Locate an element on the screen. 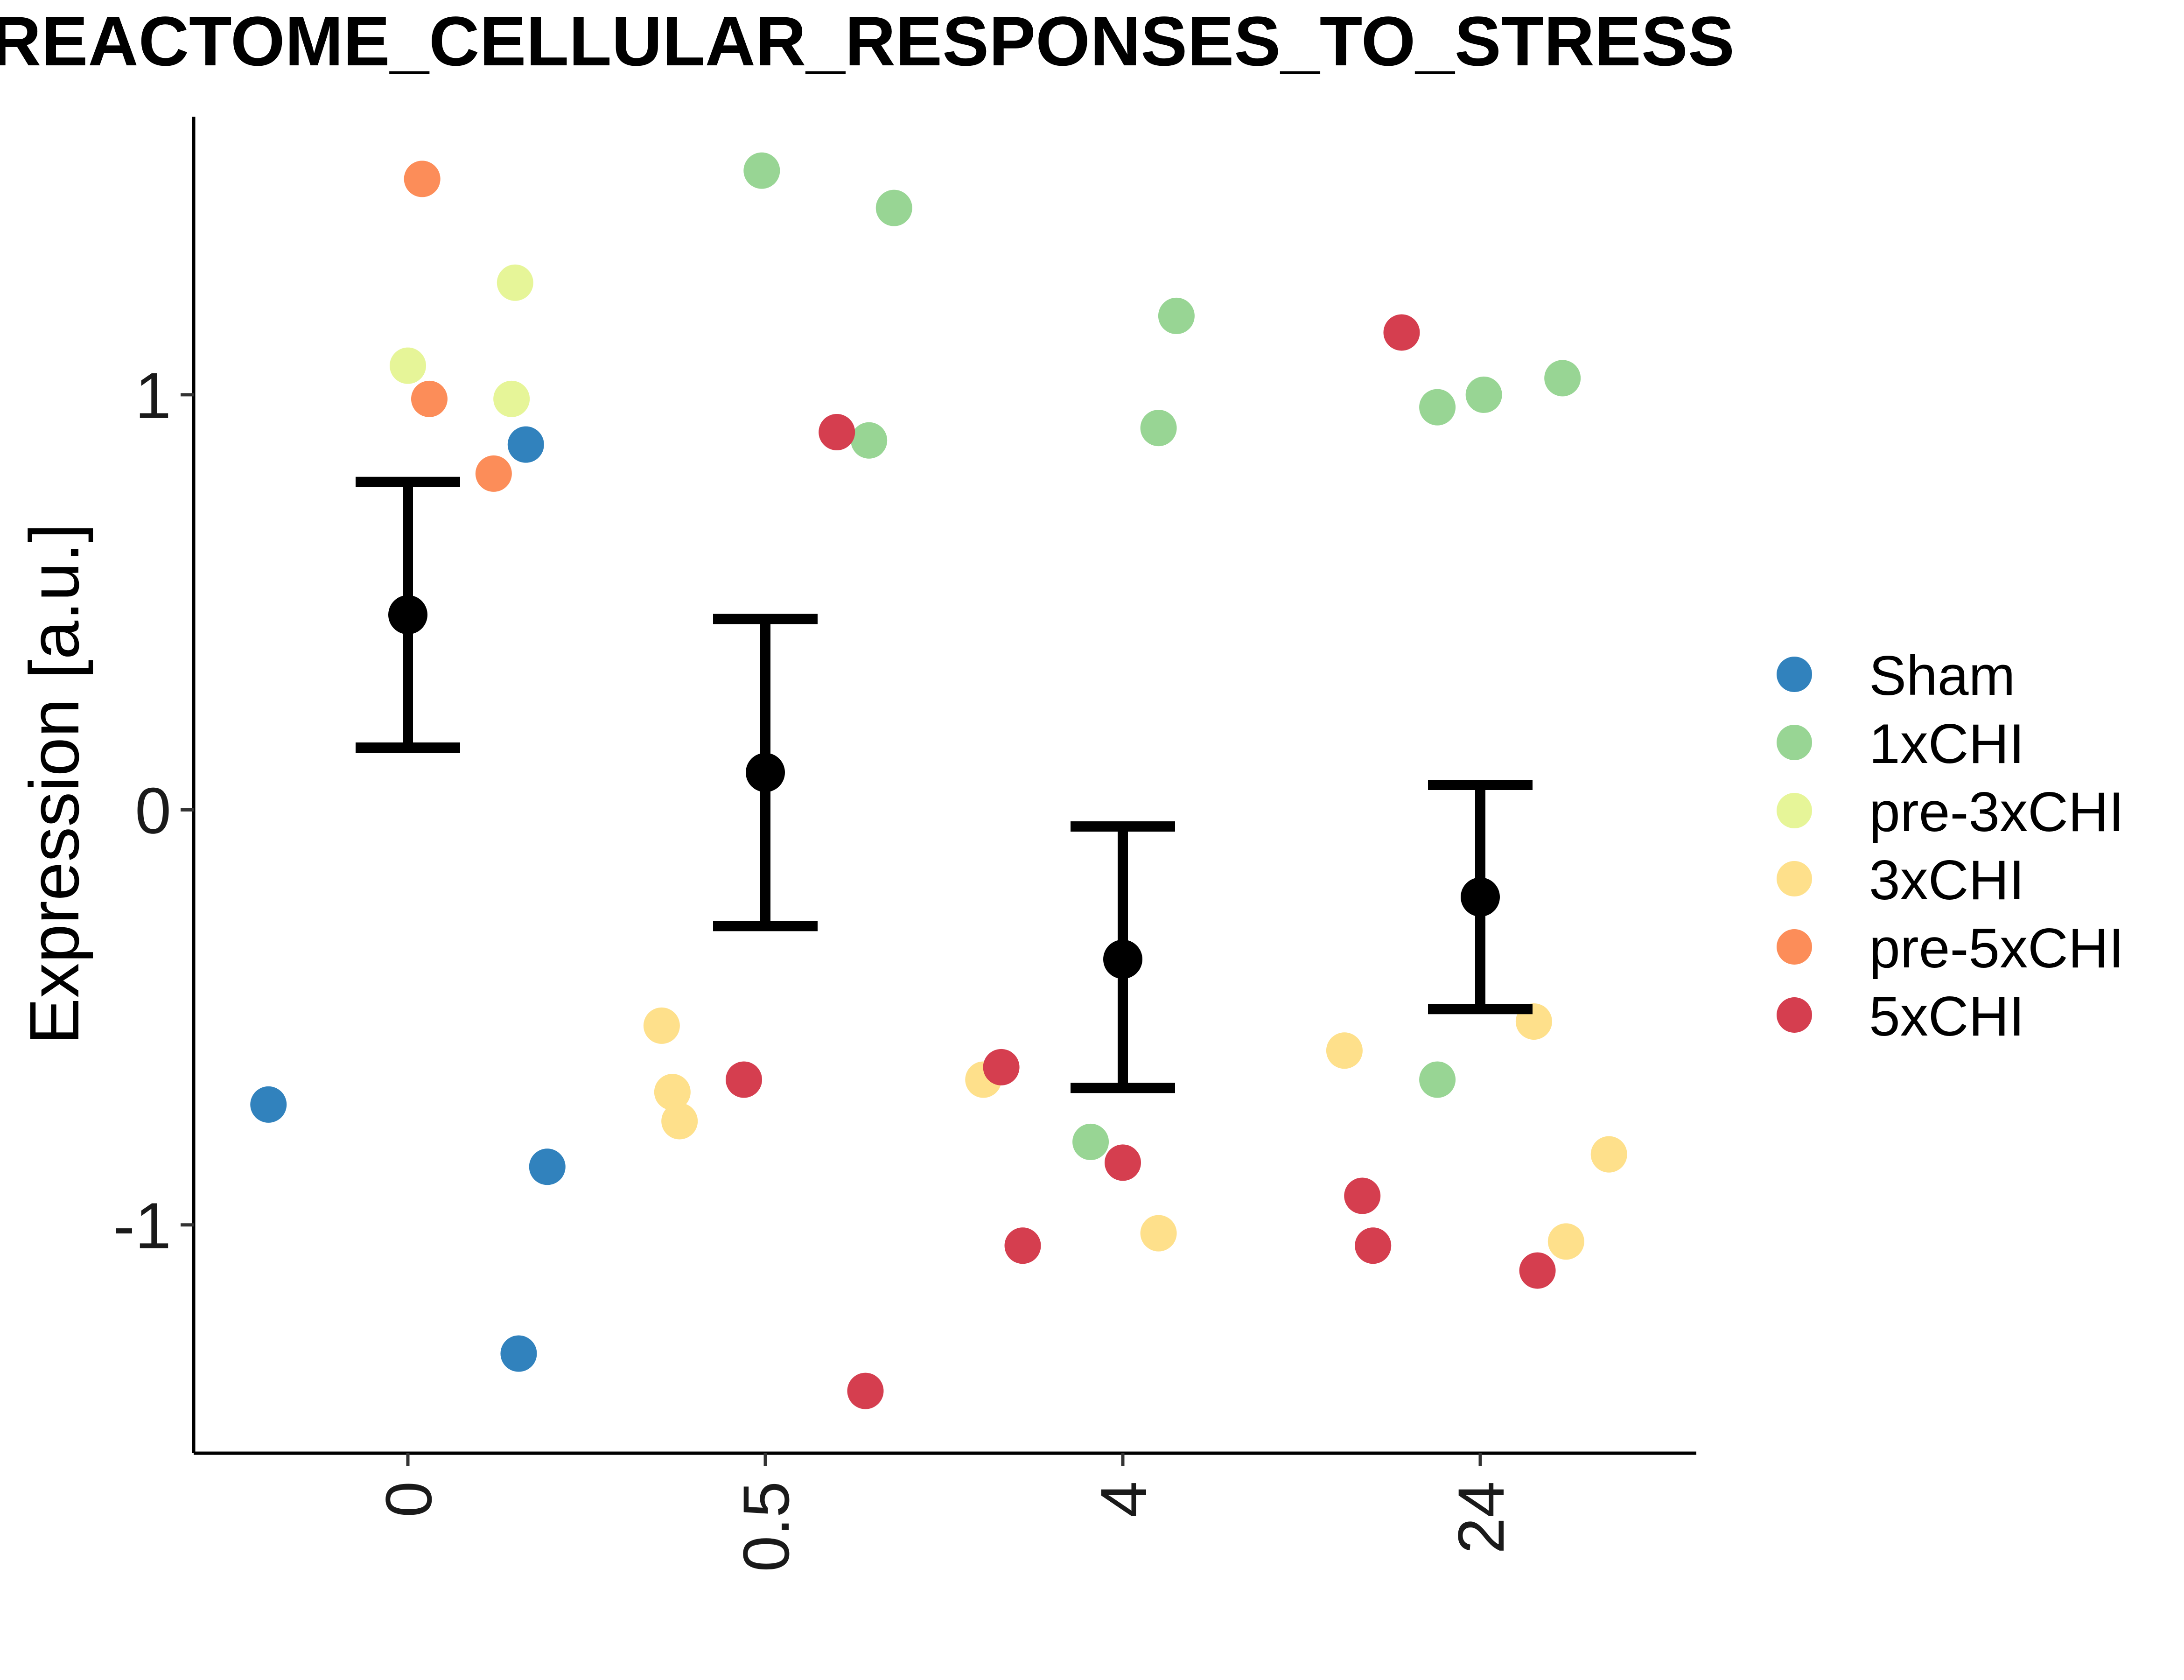  legend-label: pre-3xCHI is located at coordinates (1996, 812).